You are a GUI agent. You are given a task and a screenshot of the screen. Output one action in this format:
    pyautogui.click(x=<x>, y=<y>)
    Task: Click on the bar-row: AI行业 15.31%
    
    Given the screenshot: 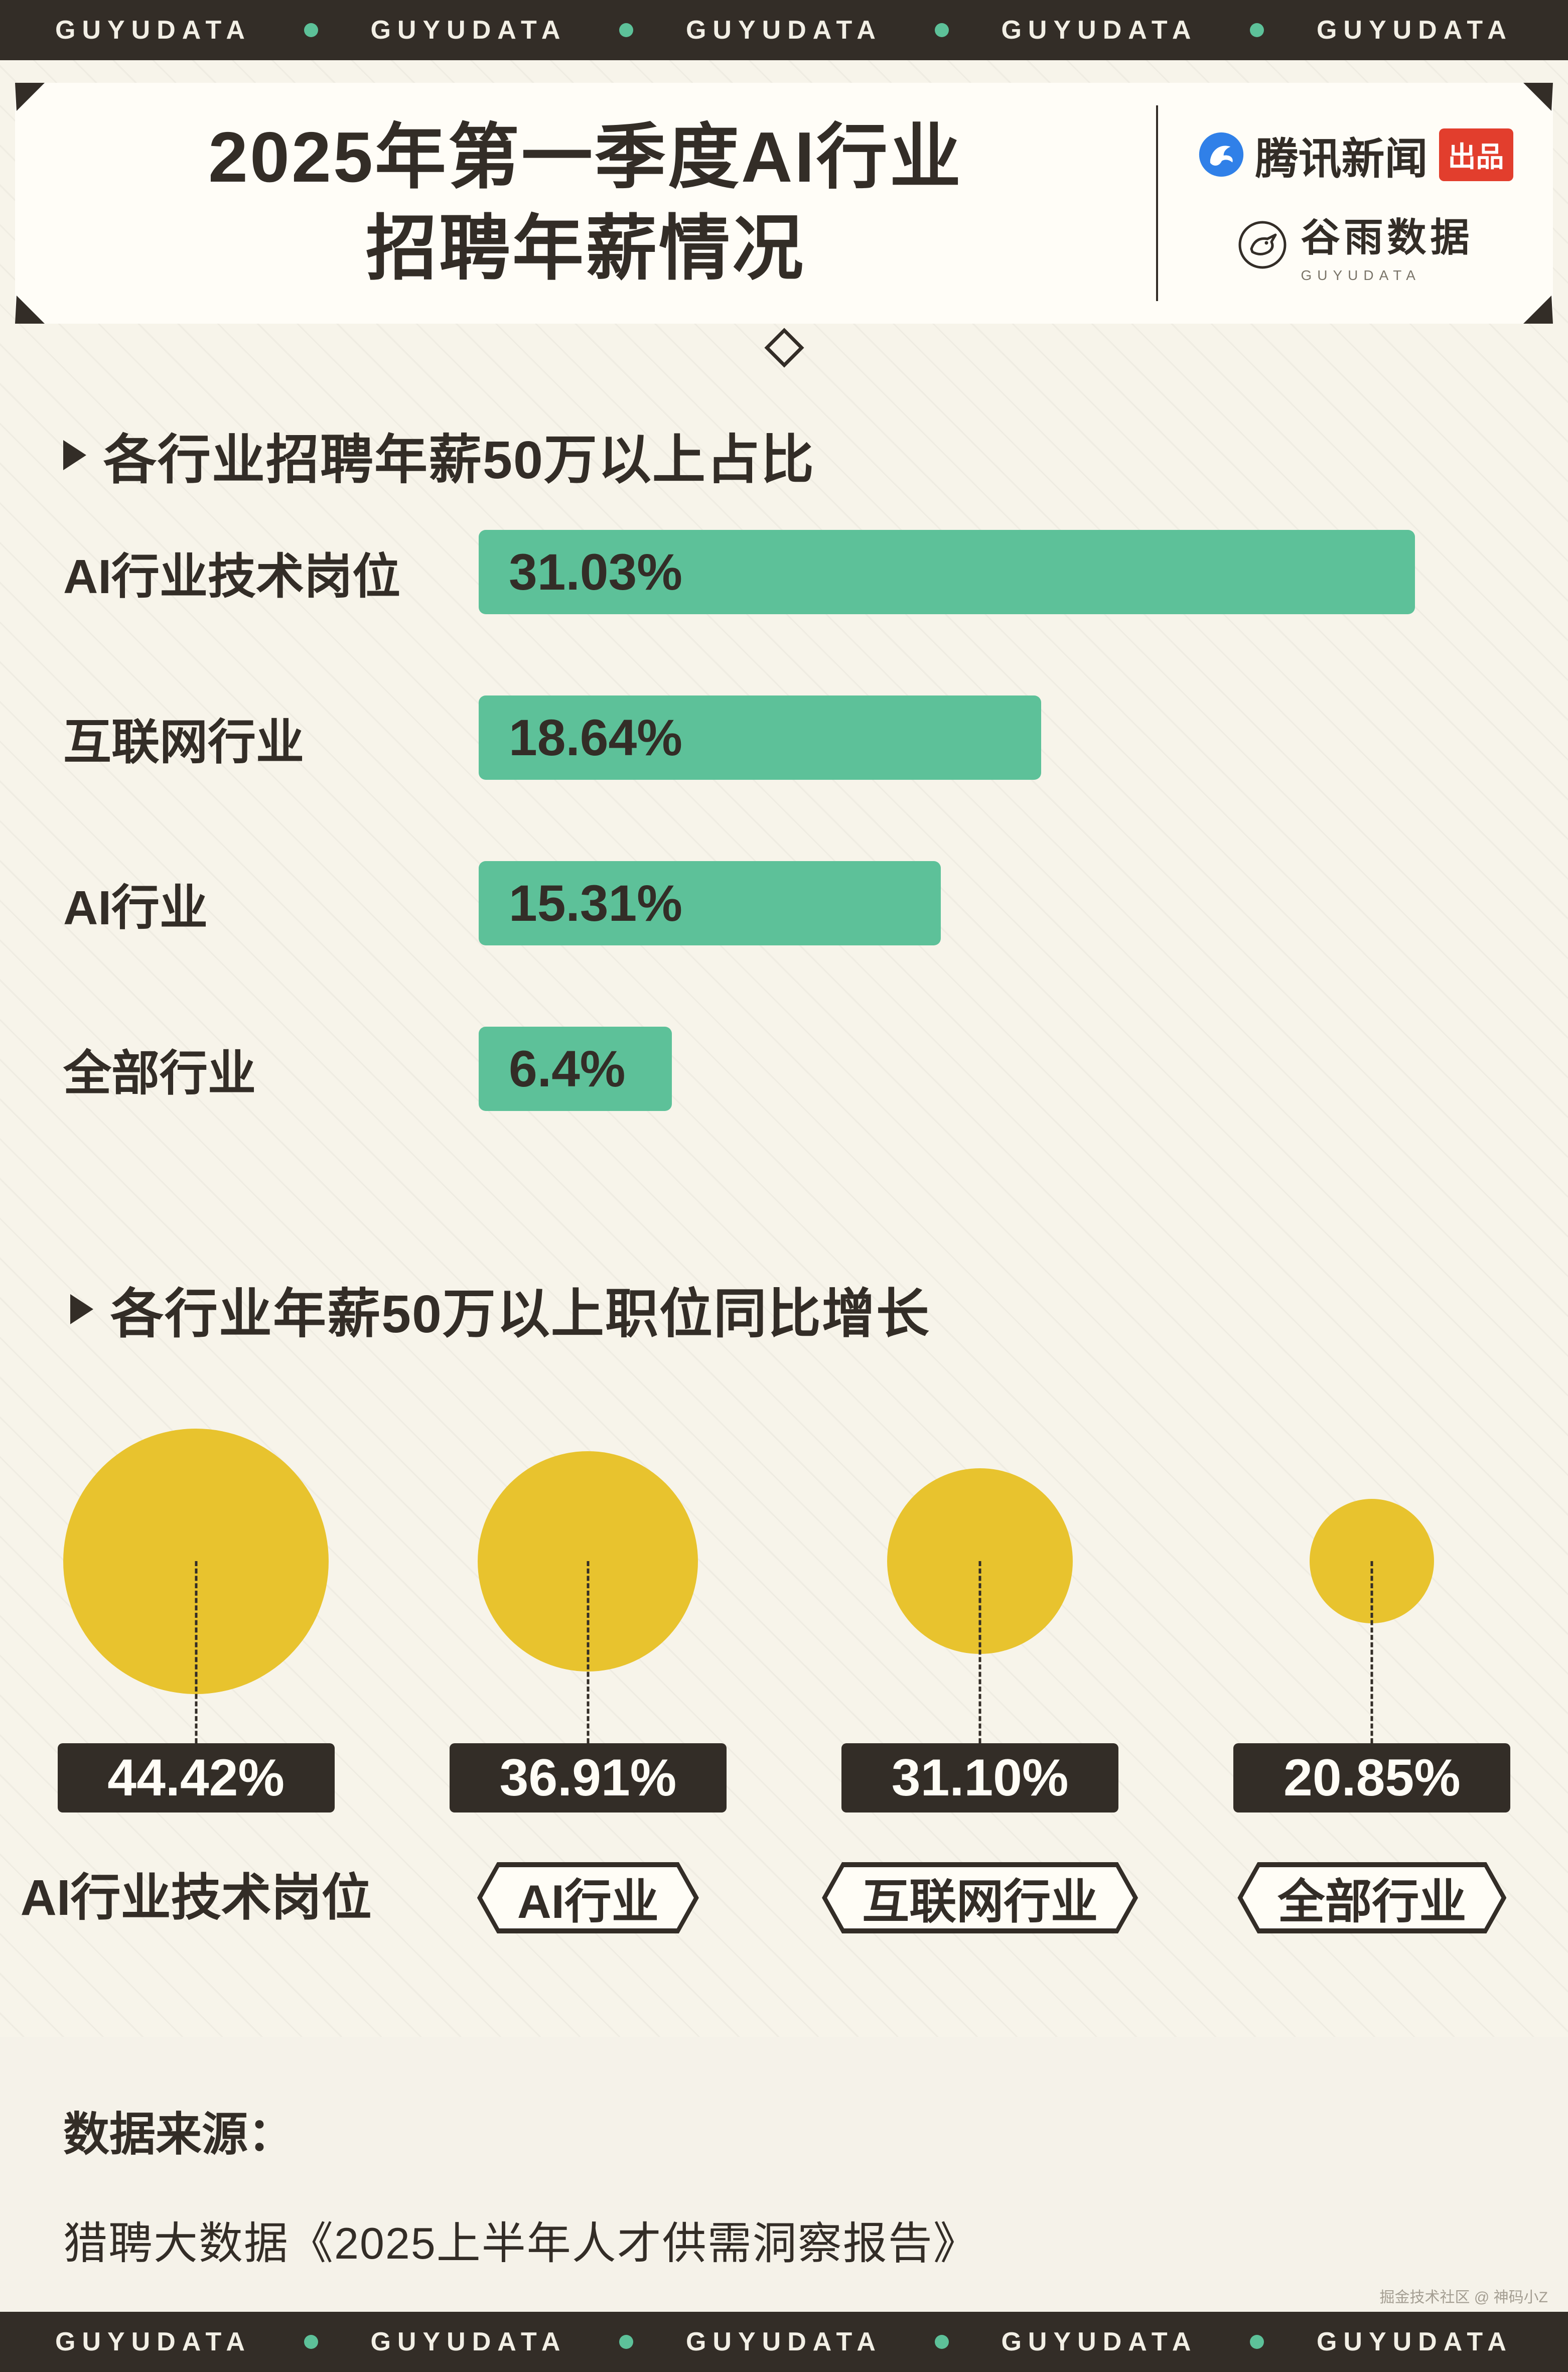 What is the action you would take?
    pyautogui.click(x=785, y=903)
    